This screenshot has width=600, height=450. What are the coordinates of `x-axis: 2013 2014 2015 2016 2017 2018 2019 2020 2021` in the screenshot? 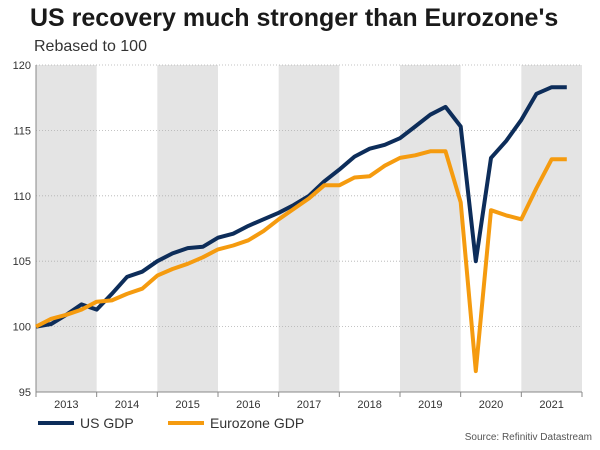 It's located at (309, 401).